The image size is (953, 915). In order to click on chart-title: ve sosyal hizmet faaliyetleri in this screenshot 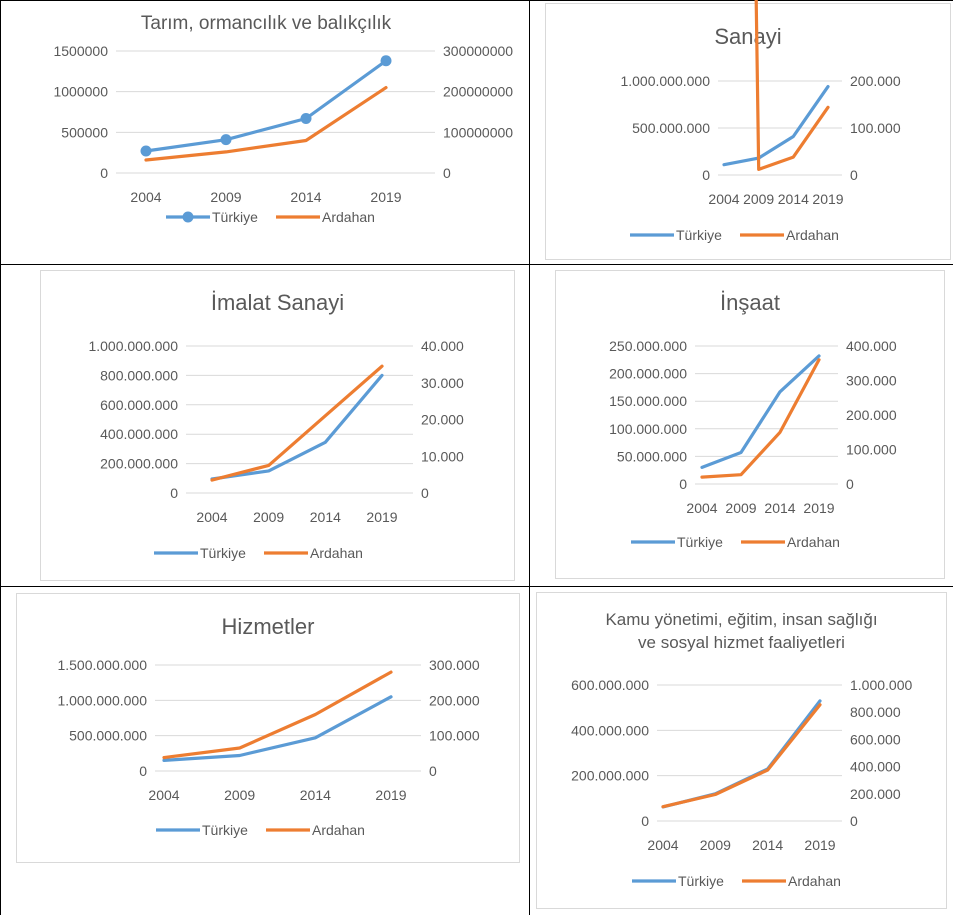, I will do `click(741, 642)`.